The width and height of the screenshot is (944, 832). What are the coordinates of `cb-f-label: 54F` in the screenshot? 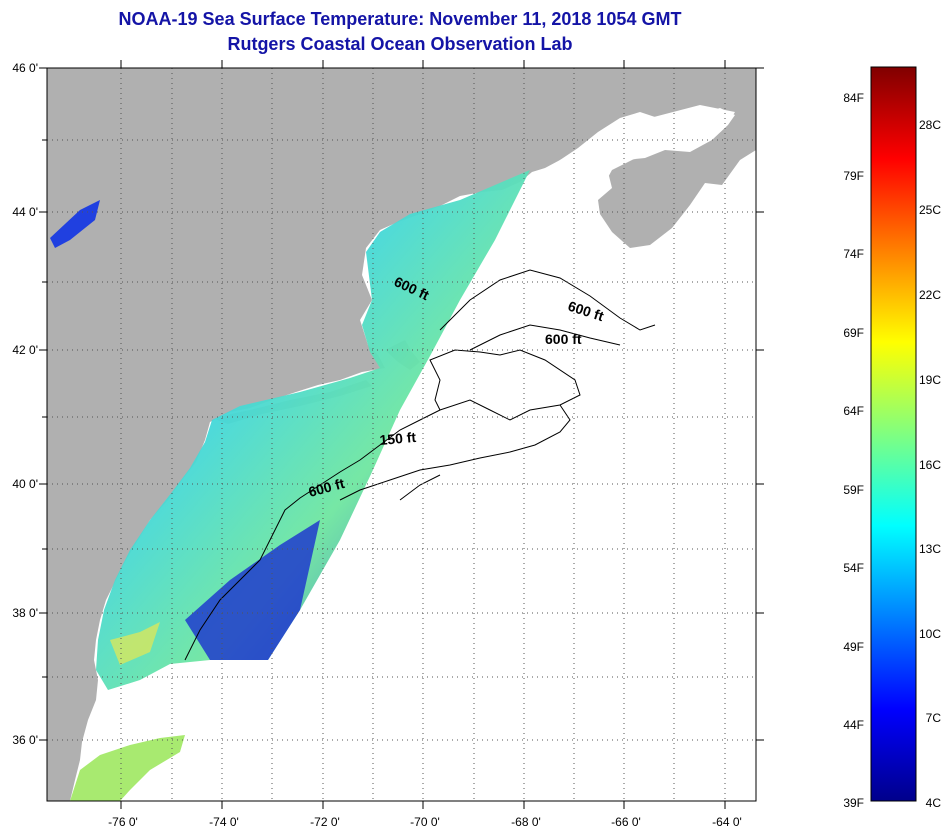 It's located at (853, 568).